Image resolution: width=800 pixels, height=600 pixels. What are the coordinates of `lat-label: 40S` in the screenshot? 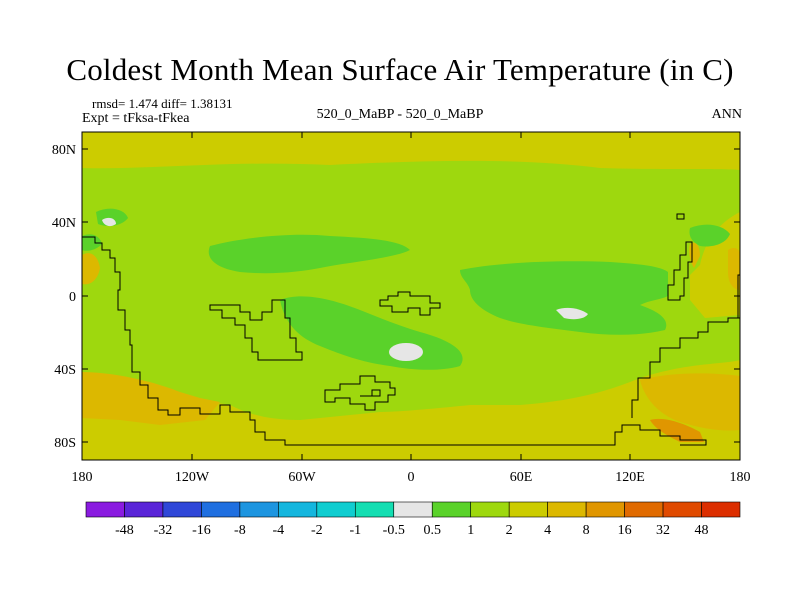 It's located at (65, 370).